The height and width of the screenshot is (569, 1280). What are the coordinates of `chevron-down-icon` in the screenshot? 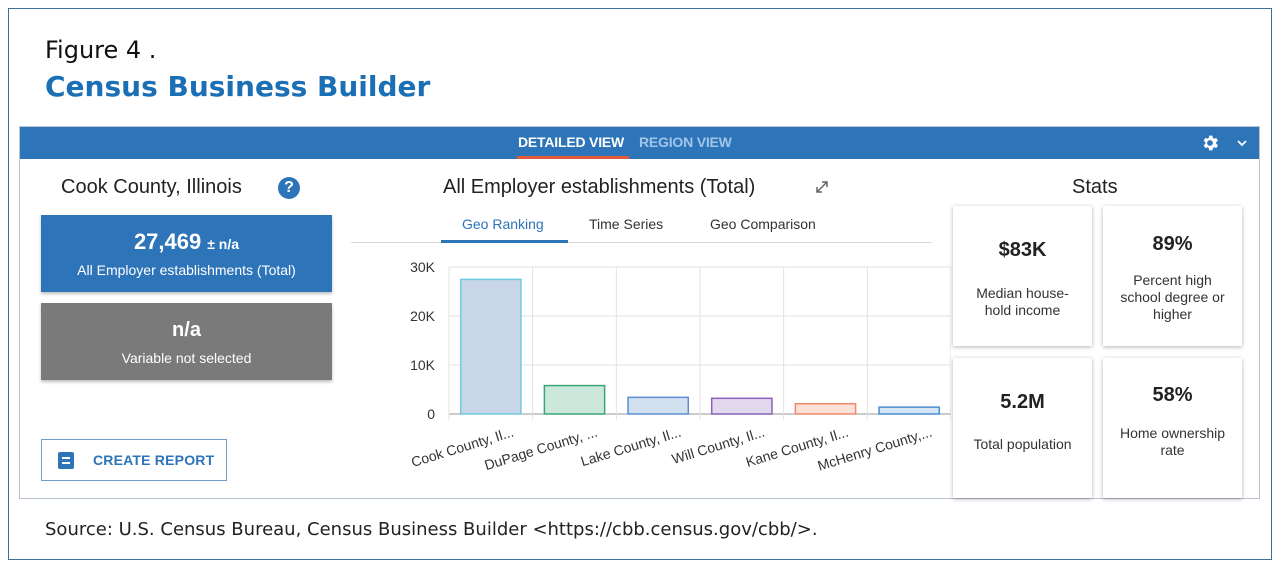 It's located at (1242, 143).